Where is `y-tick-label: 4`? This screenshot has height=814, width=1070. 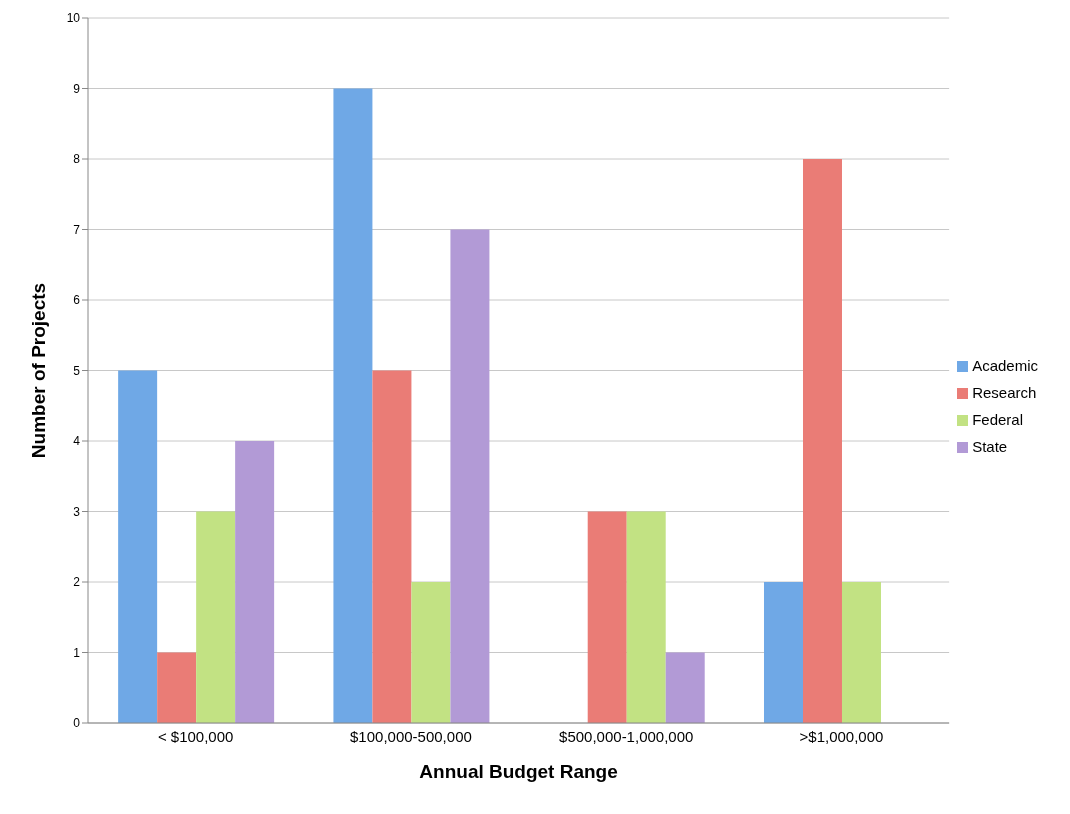 y-tick-label: 4 is located at coordinates (77, 441).